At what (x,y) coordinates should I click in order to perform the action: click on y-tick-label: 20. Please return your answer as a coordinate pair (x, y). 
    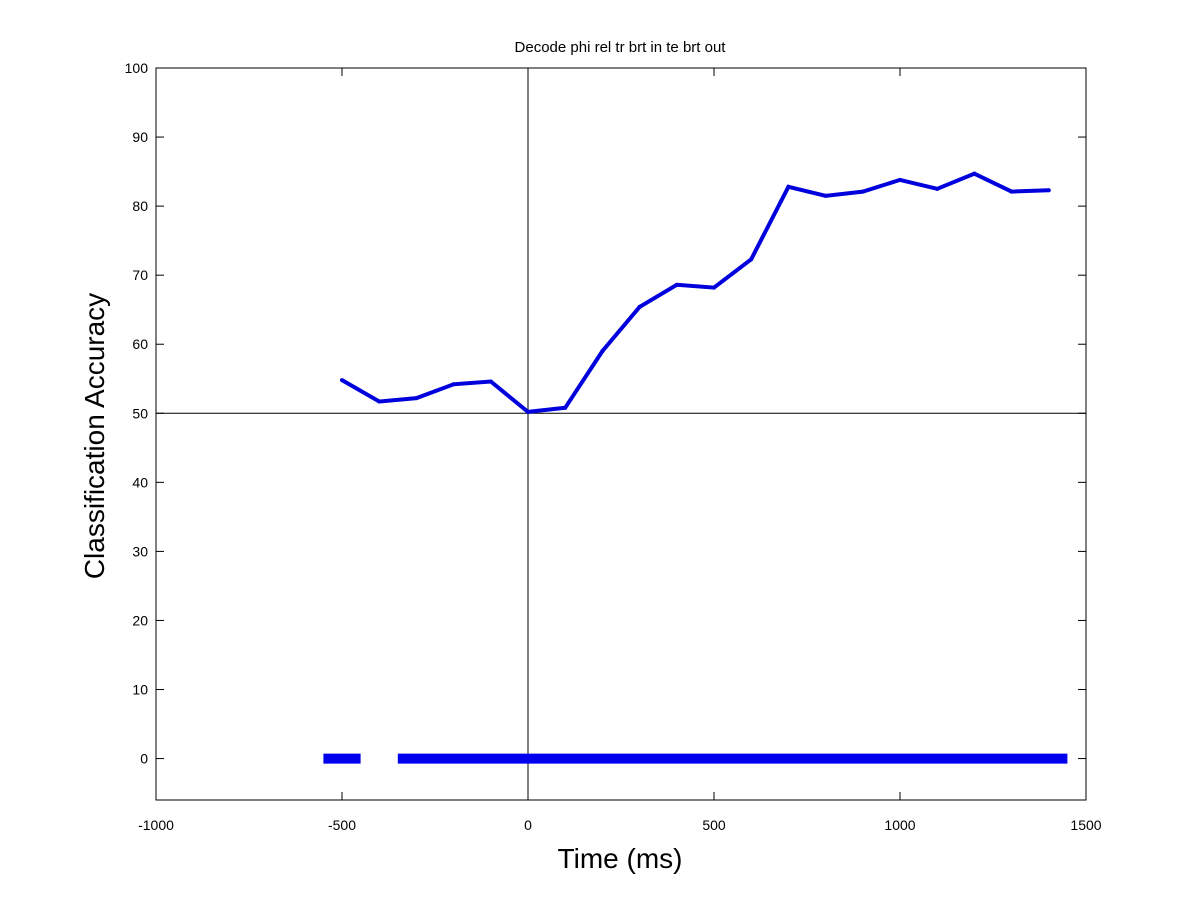
    Looking at the image, I should click on (140, 620).